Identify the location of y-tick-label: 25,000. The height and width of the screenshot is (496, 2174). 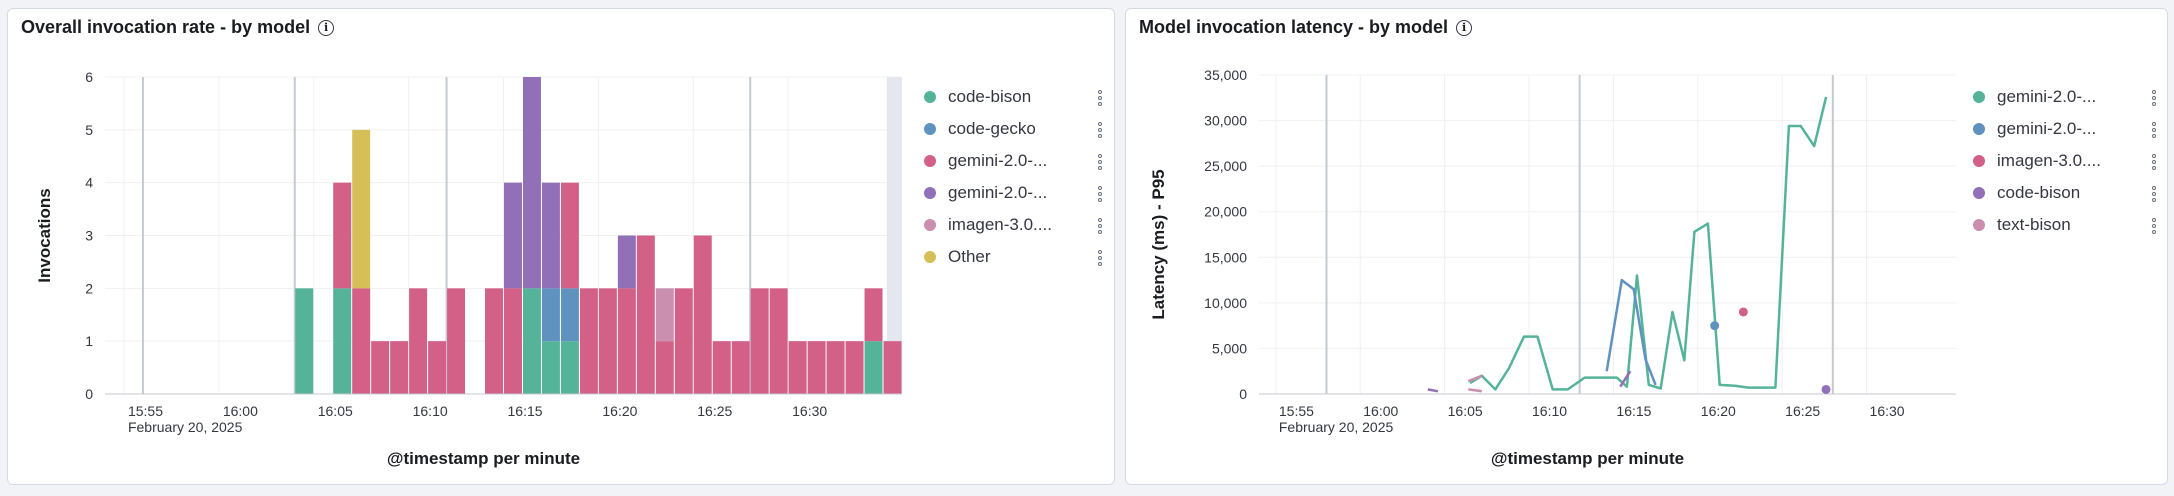
(1225, 166).